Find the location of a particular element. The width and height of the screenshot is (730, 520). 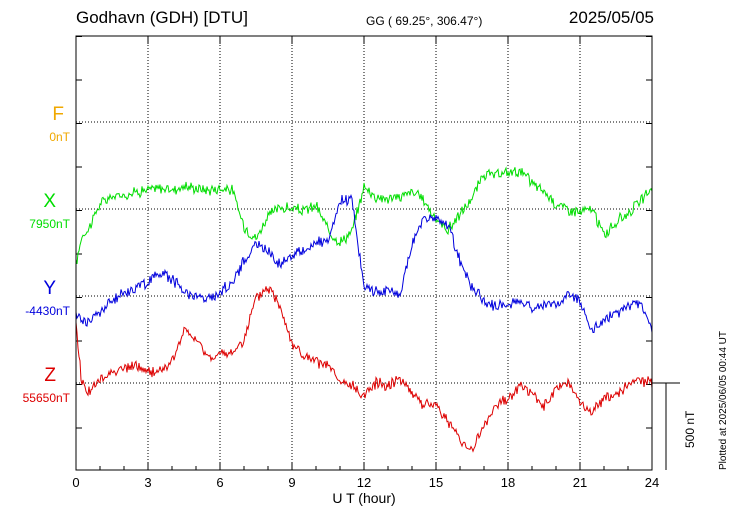

x-tick-label: 9 is located at coordinates (291, 482).